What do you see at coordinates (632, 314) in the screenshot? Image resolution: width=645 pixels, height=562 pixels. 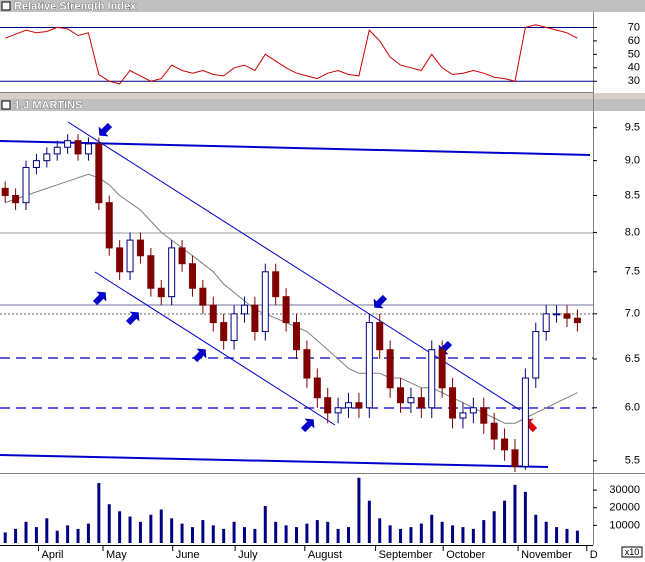 I see `y-tick-label: 7.0` at bounding box center [632, 314].